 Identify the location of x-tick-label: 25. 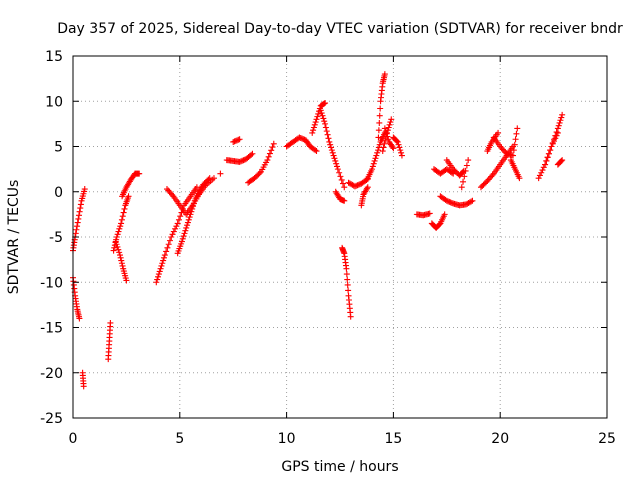
(607, 439).